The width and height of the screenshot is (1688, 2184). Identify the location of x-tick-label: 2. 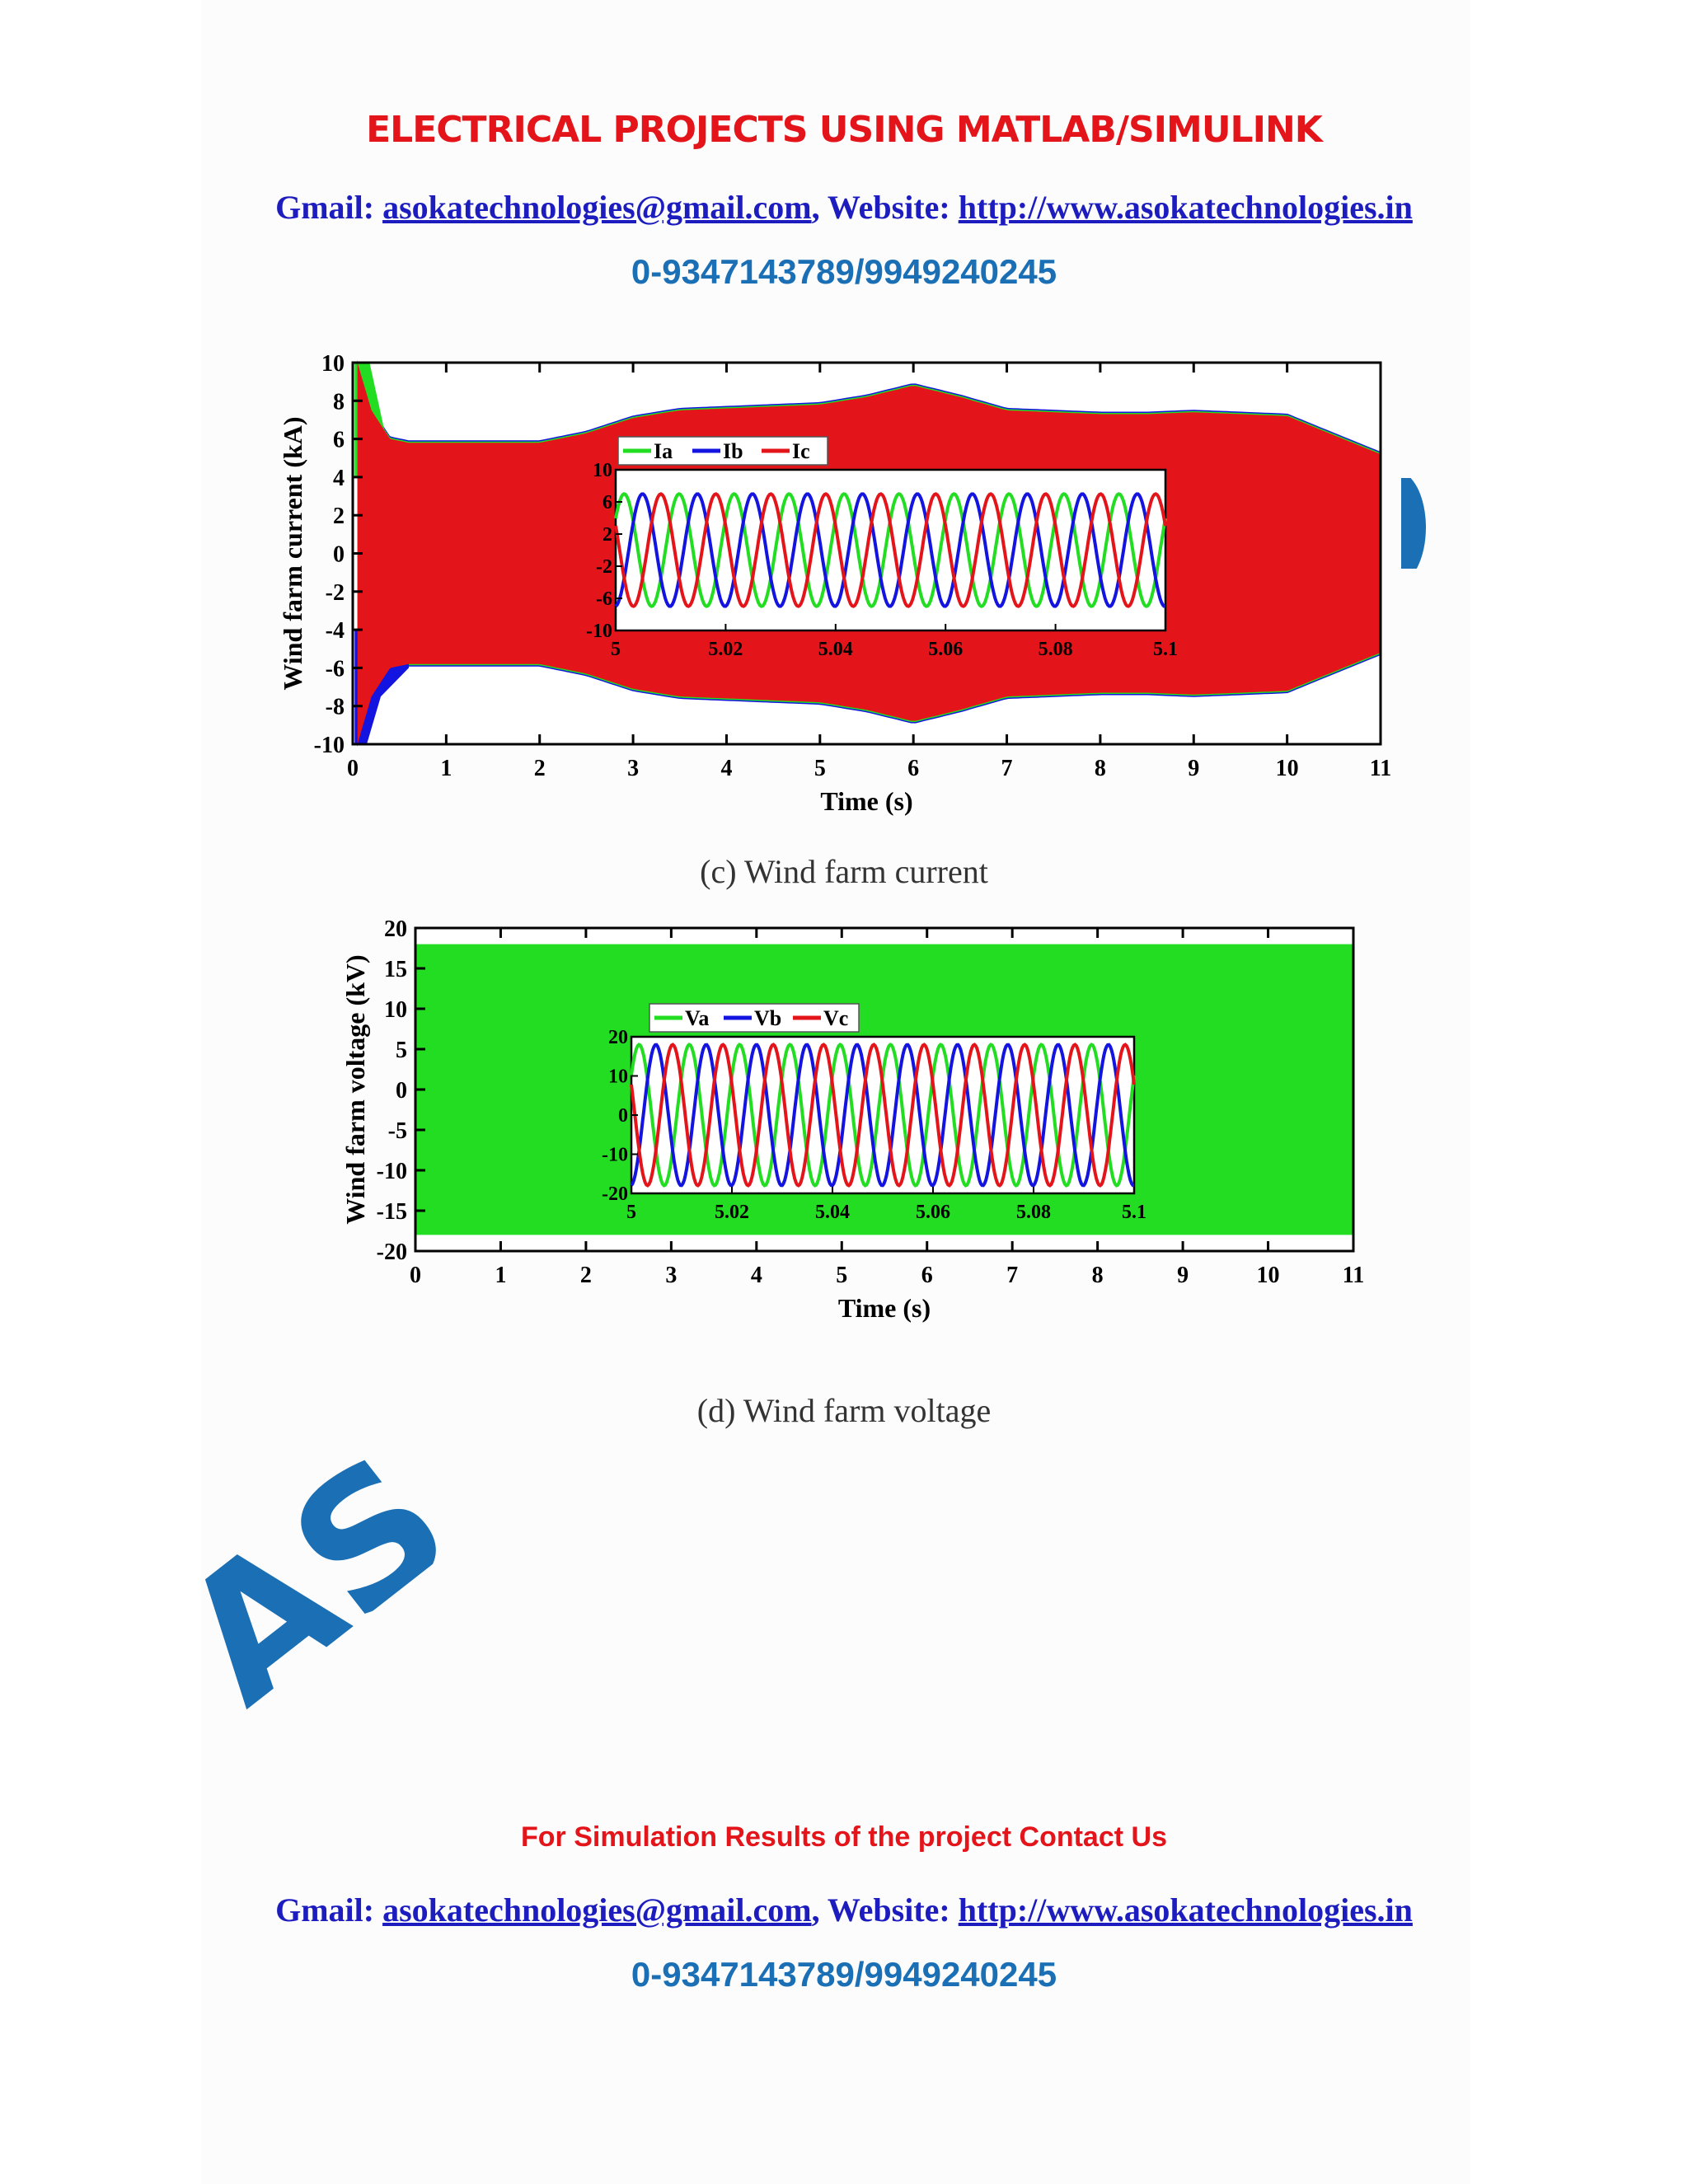
(586, 1275).